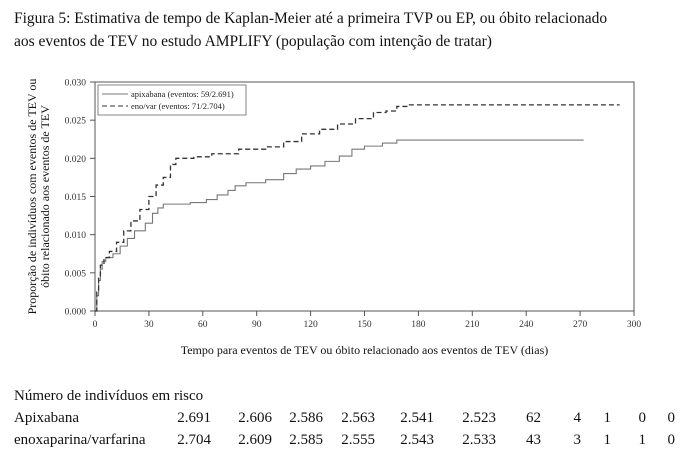  What do you see at coordinates (577, 440) in the screenshot?
I see `risk-value: 3` at bounding box center [577, 440].